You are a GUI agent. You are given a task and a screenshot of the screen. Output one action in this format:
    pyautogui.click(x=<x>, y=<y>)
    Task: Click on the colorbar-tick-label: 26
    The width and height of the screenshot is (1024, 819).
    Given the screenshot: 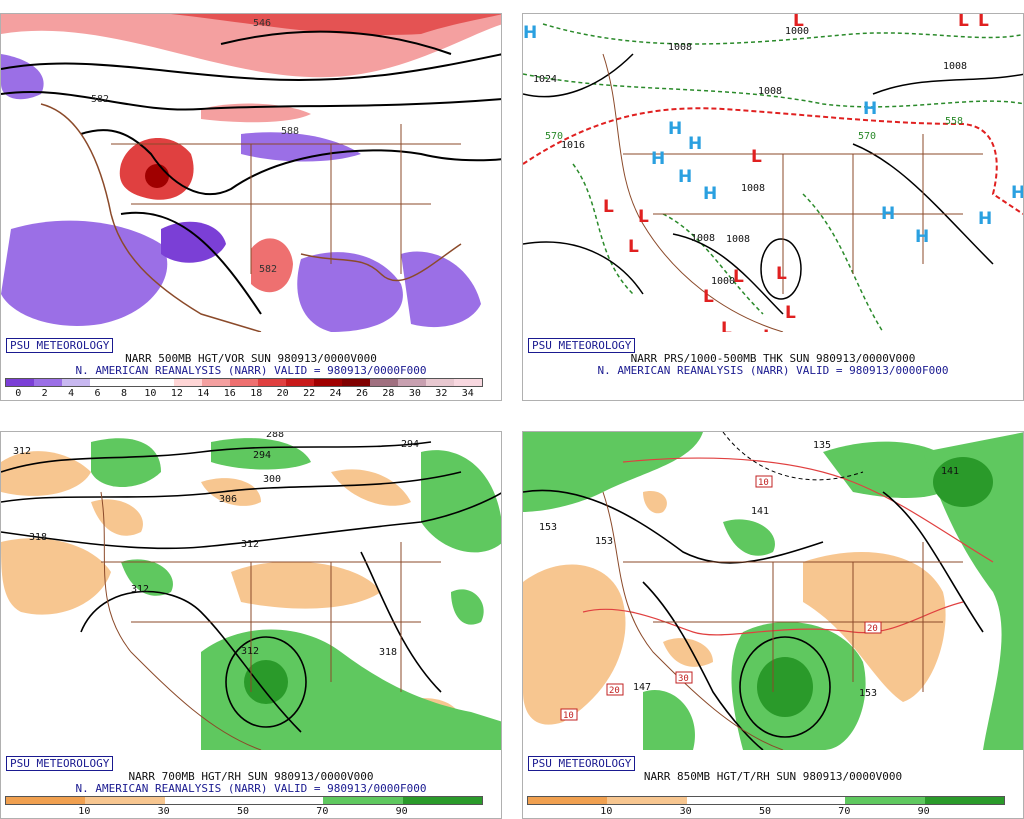 What is the action you would take?
    pyautogui.click(x=362, y=393)
    